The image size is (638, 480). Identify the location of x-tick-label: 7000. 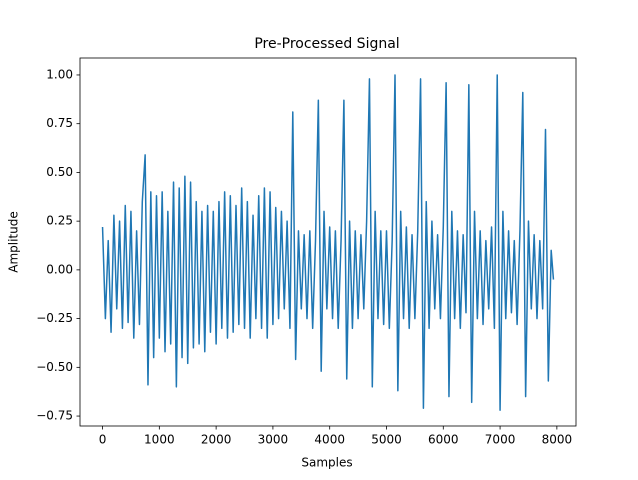
(500, 440).